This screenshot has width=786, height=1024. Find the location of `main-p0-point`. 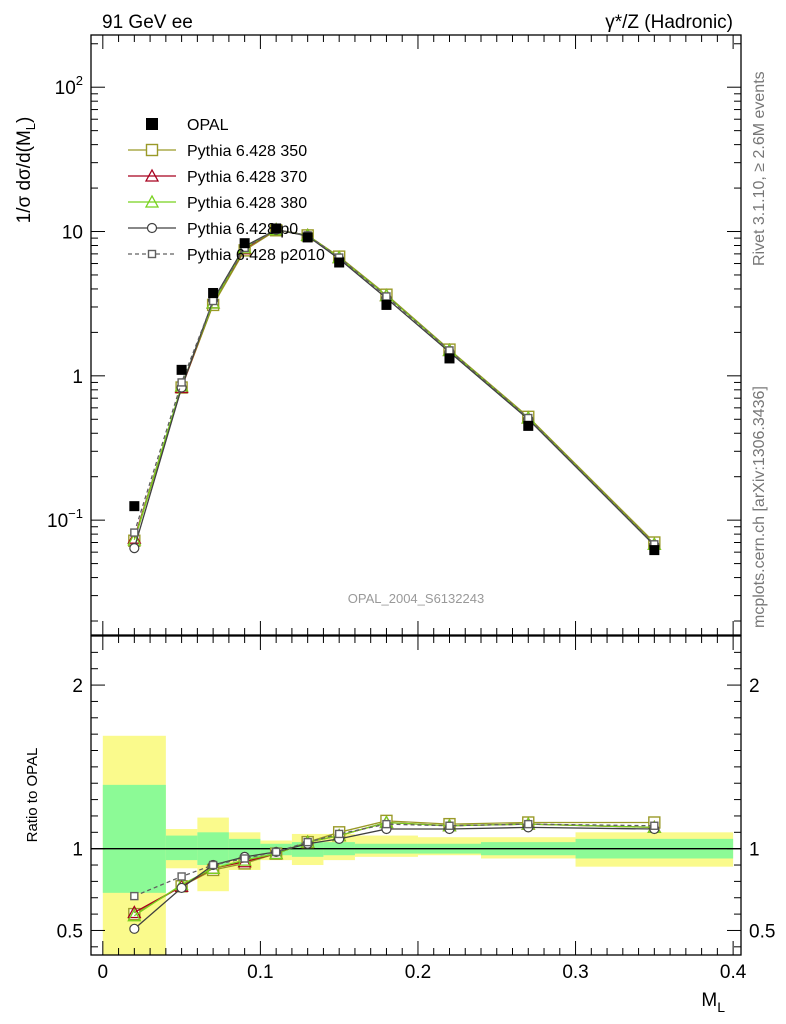

main-p0-point is located at coordinates (134, 548).